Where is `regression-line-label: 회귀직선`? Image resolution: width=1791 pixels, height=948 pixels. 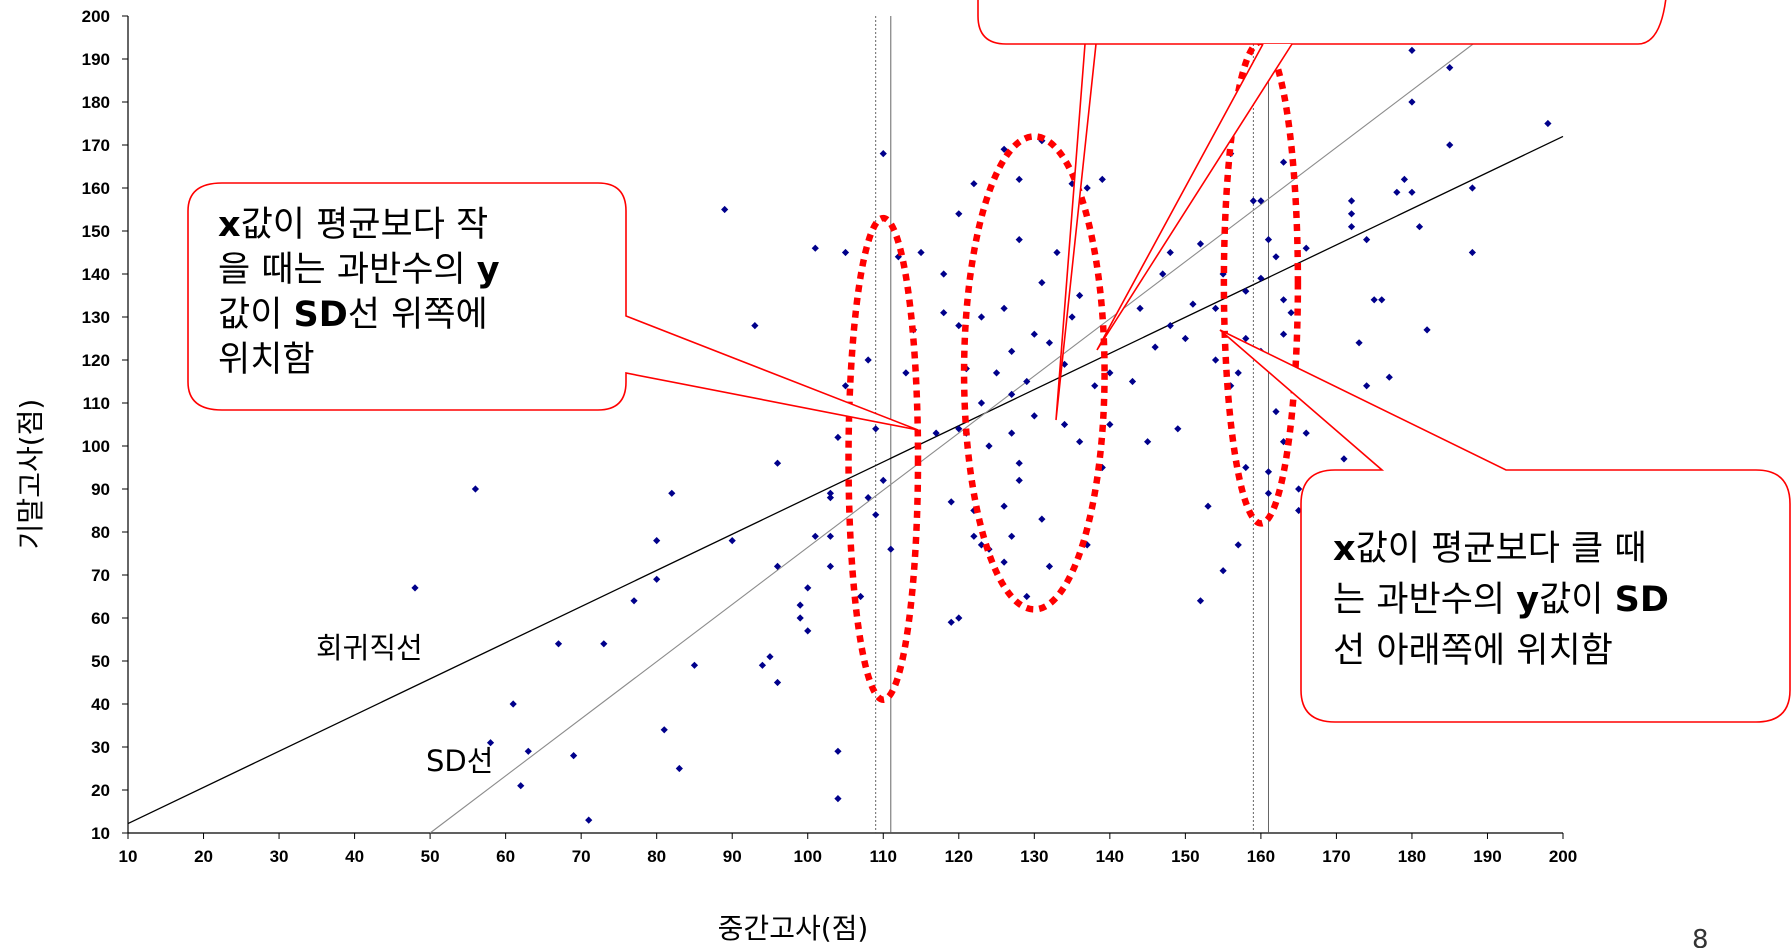
regression-line-label: 회귀직선 is located at coordinates (369, 648).